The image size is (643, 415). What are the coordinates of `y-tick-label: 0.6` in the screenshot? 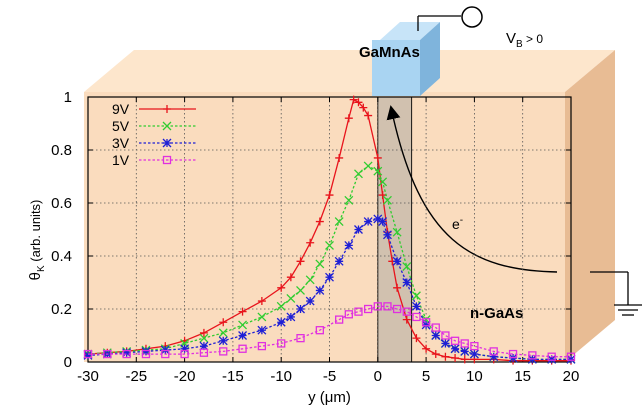 It's located at (61, 203).